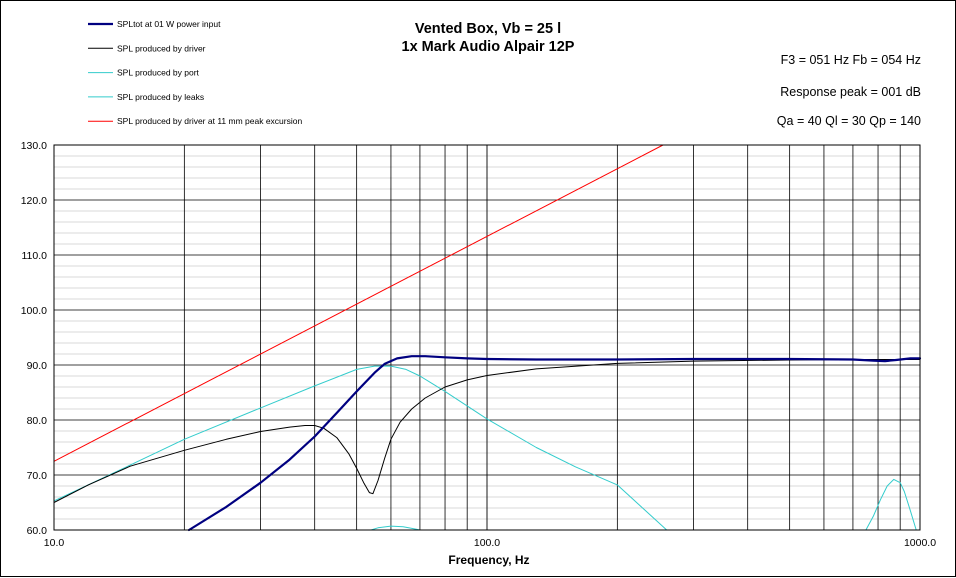 The height and width of the screenshot is (578, 956). I want to click on y-tick-label: 70.0, so click(37, 476).